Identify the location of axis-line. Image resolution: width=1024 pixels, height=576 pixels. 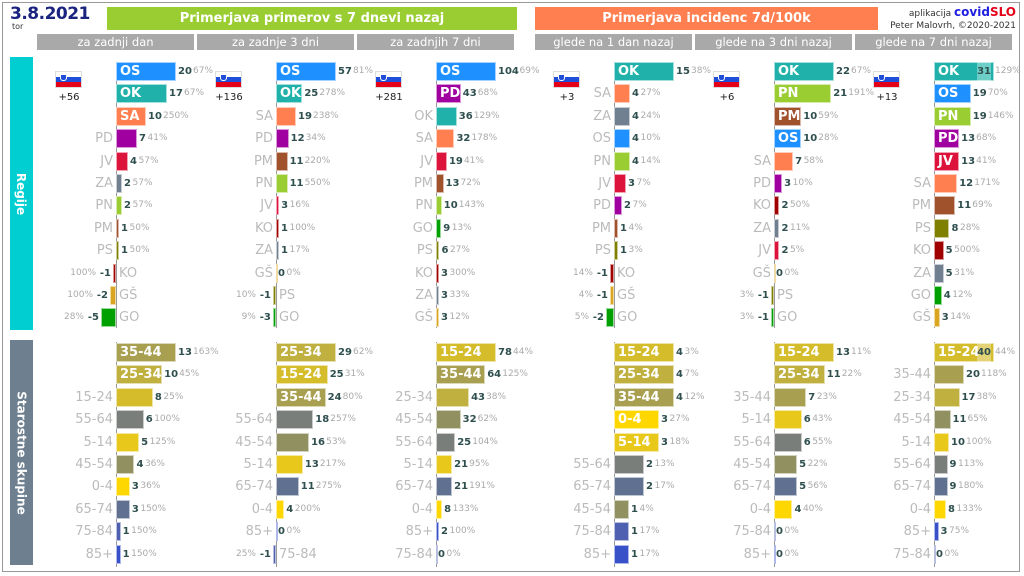
(116, 454).